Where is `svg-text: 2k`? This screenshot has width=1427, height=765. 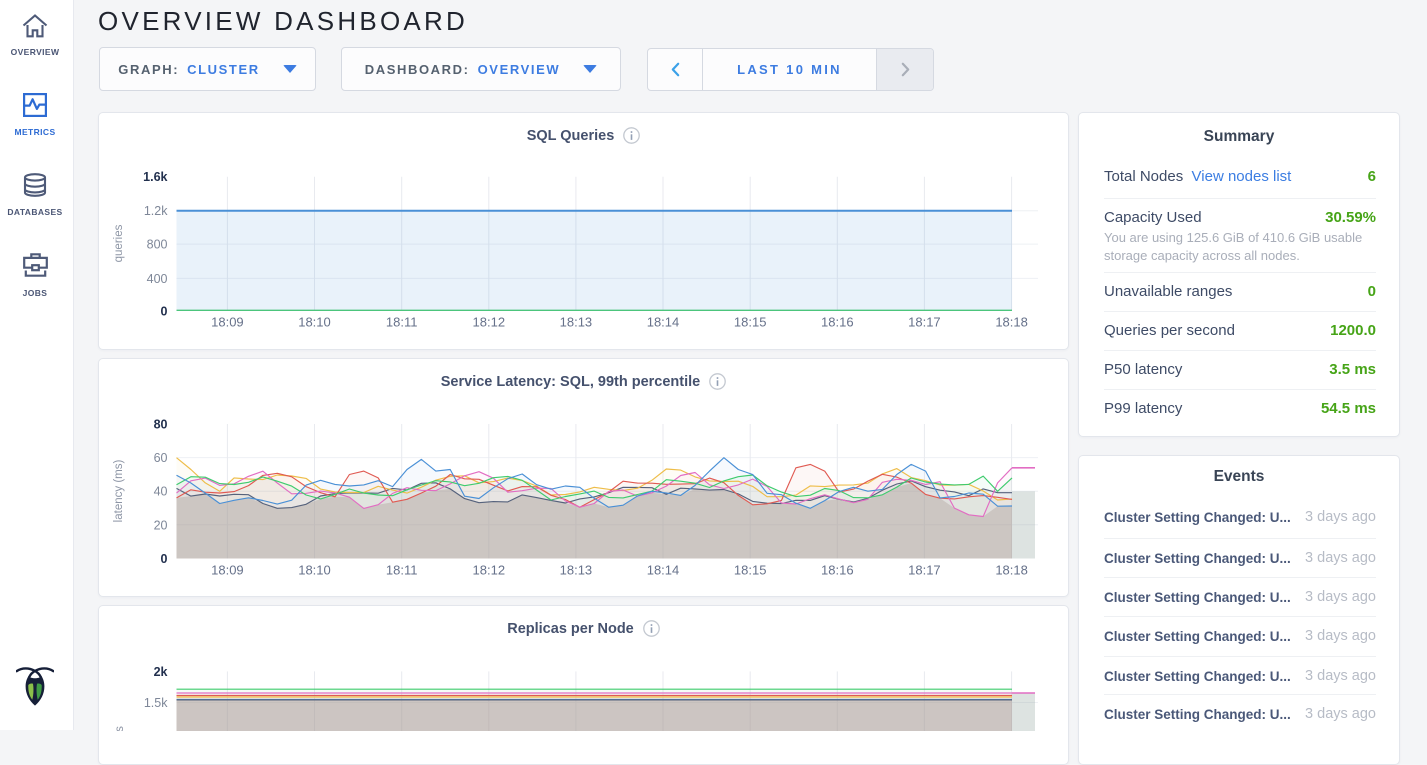
svg-text: 2k is located at coordinates (161, 672).